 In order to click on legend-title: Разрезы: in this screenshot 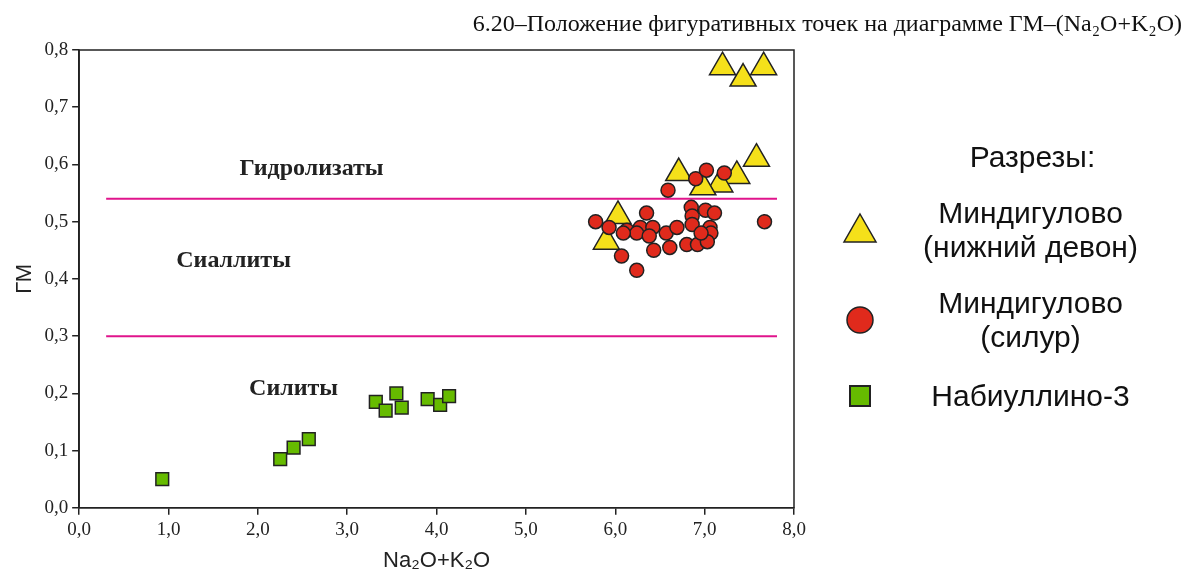, I will do `click(1032, 157)`.